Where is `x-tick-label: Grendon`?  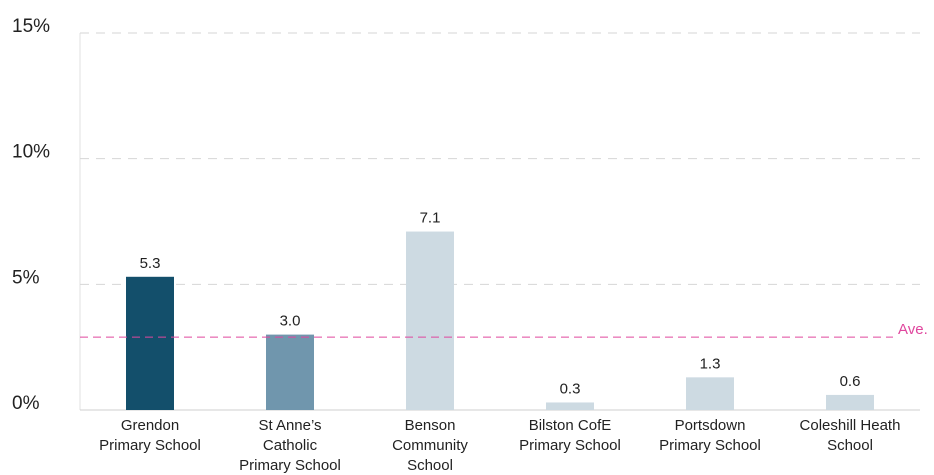 x-tick-label: Grendon is located at coordinates (150, 425).